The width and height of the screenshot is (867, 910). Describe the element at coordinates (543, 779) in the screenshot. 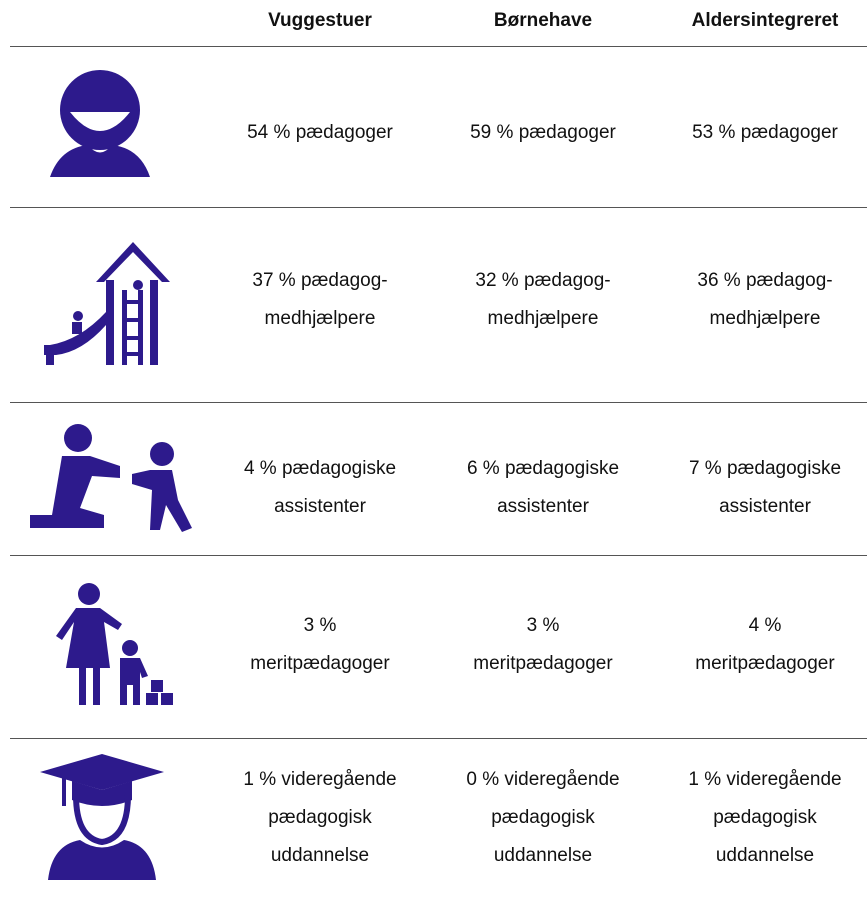

I see `cell-text: 0 % videregående` at that location.